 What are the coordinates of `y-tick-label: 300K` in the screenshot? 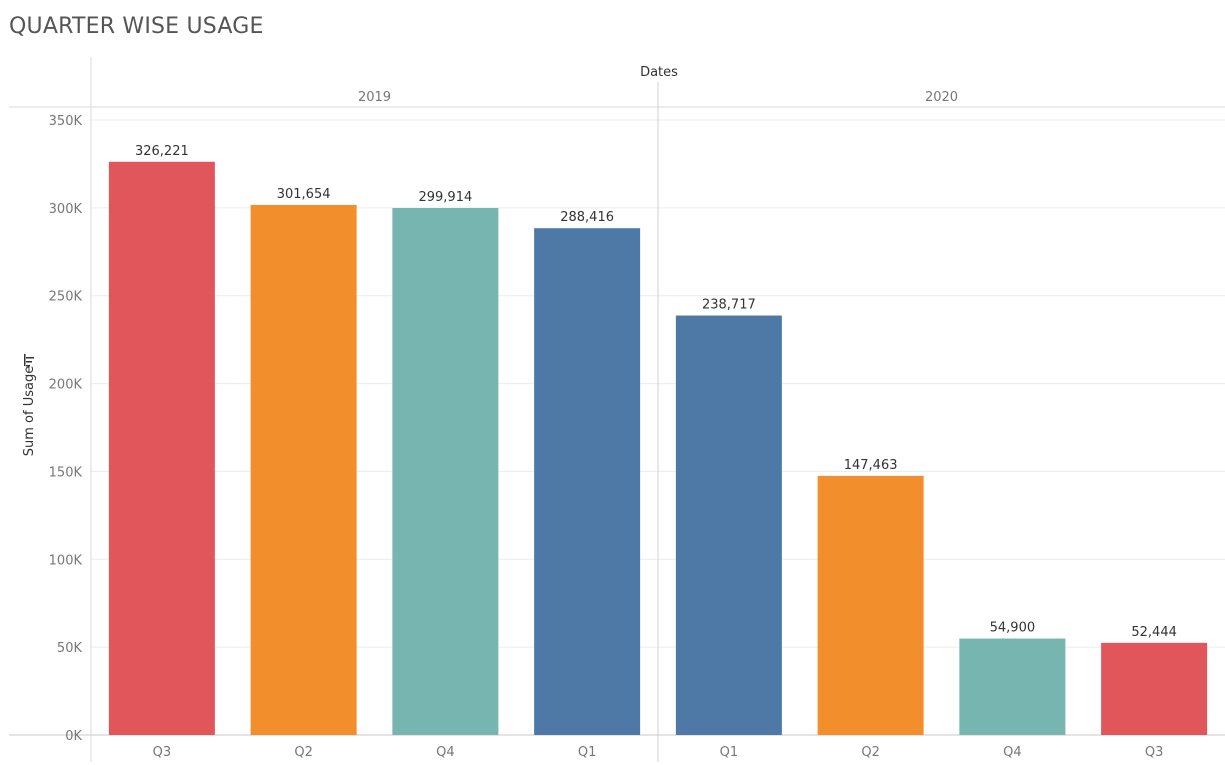 It's located at (66, 209).